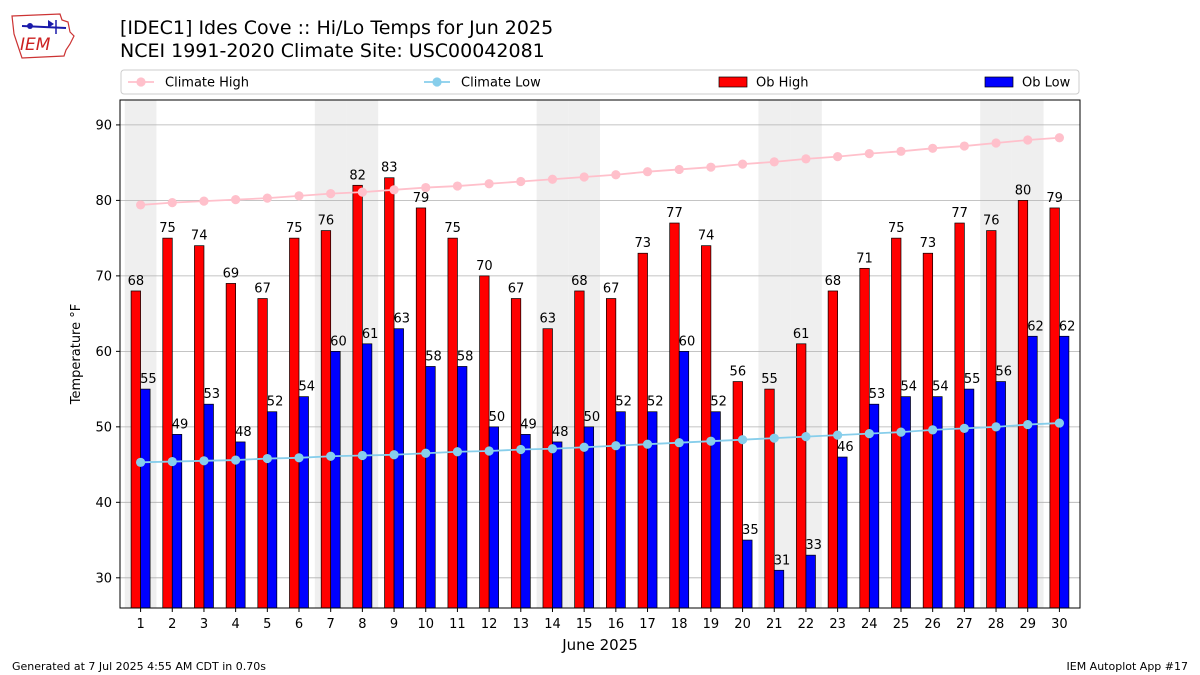 The height and width of the screenshot is (675, 1200). Describe the element at coordinates (211, 394) in the screenshot. I see `ob-low-value-label: 53` at that location.